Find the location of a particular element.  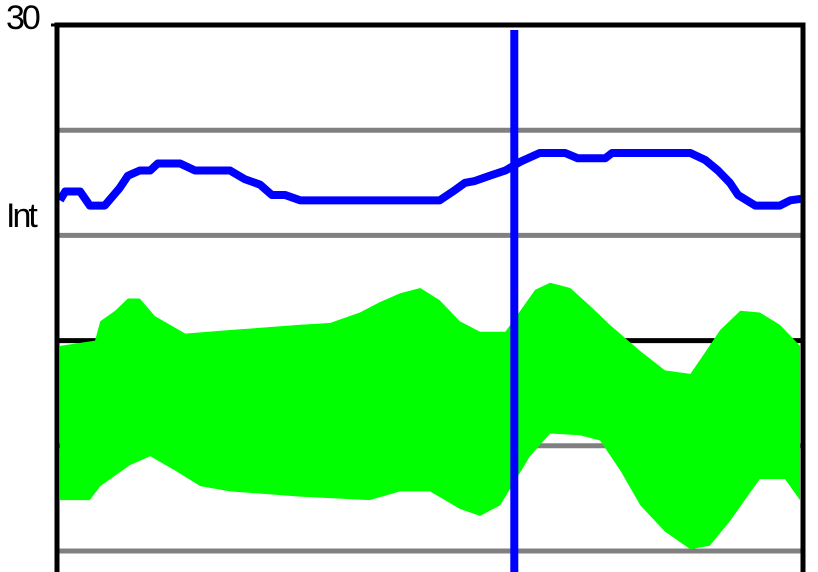

line is located at coordinates (430, 179).